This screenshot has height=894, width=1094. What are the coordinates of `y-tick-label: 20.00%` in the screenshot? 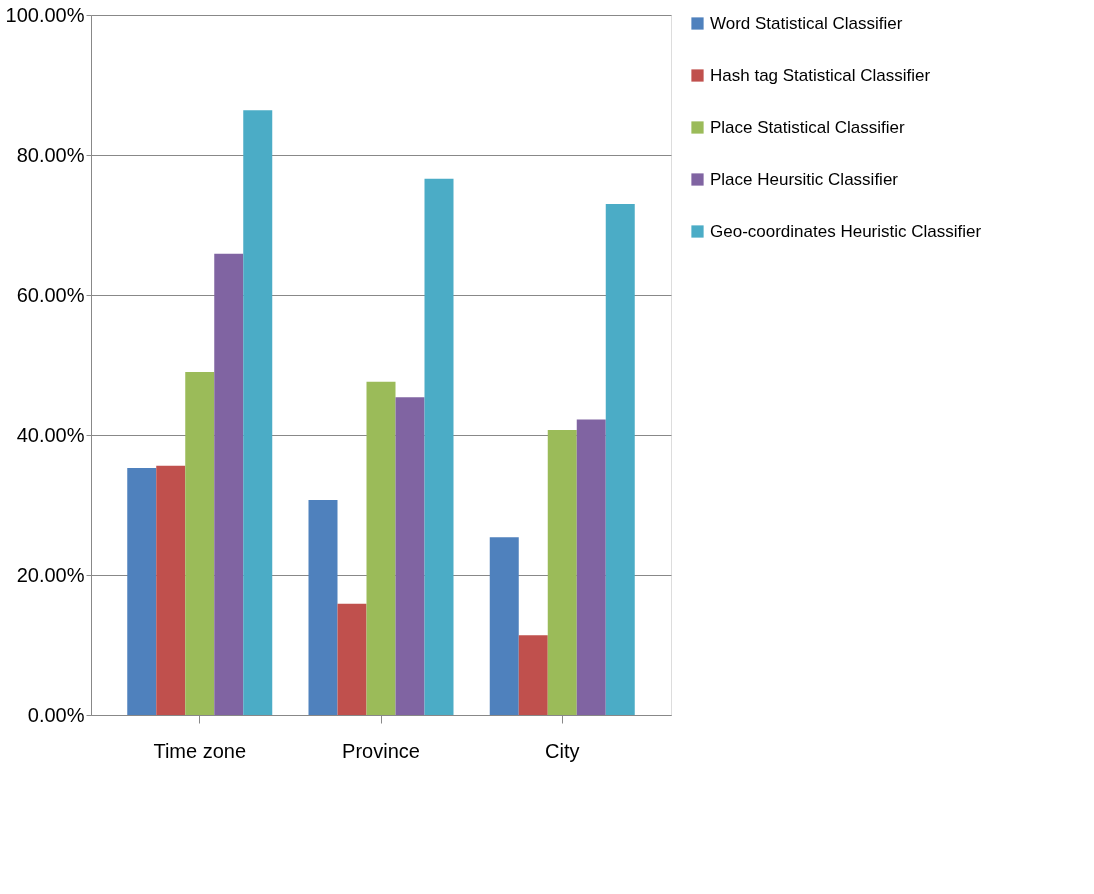 It's located at (50, 574).